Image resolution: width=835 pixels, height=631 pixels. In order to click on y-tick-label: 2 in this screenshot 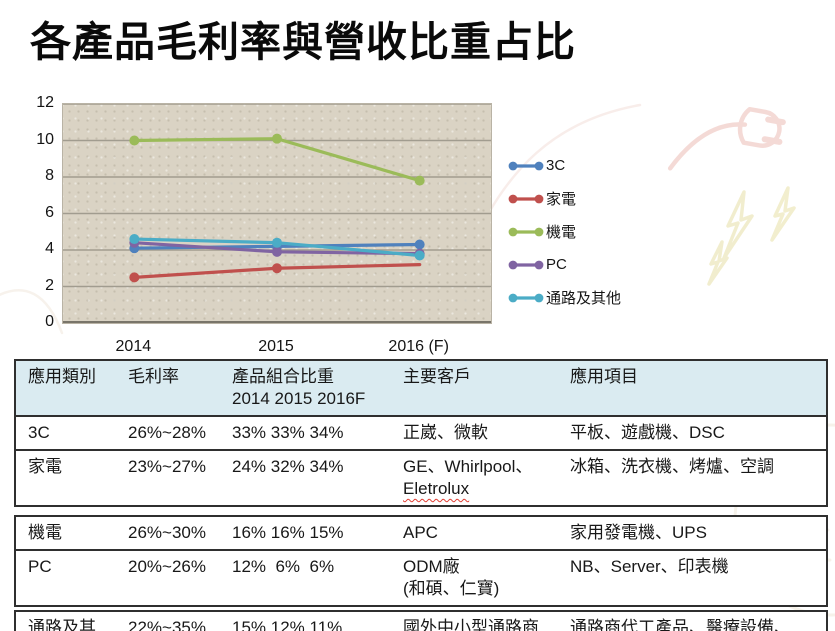, I will do `click(49, 285)`.